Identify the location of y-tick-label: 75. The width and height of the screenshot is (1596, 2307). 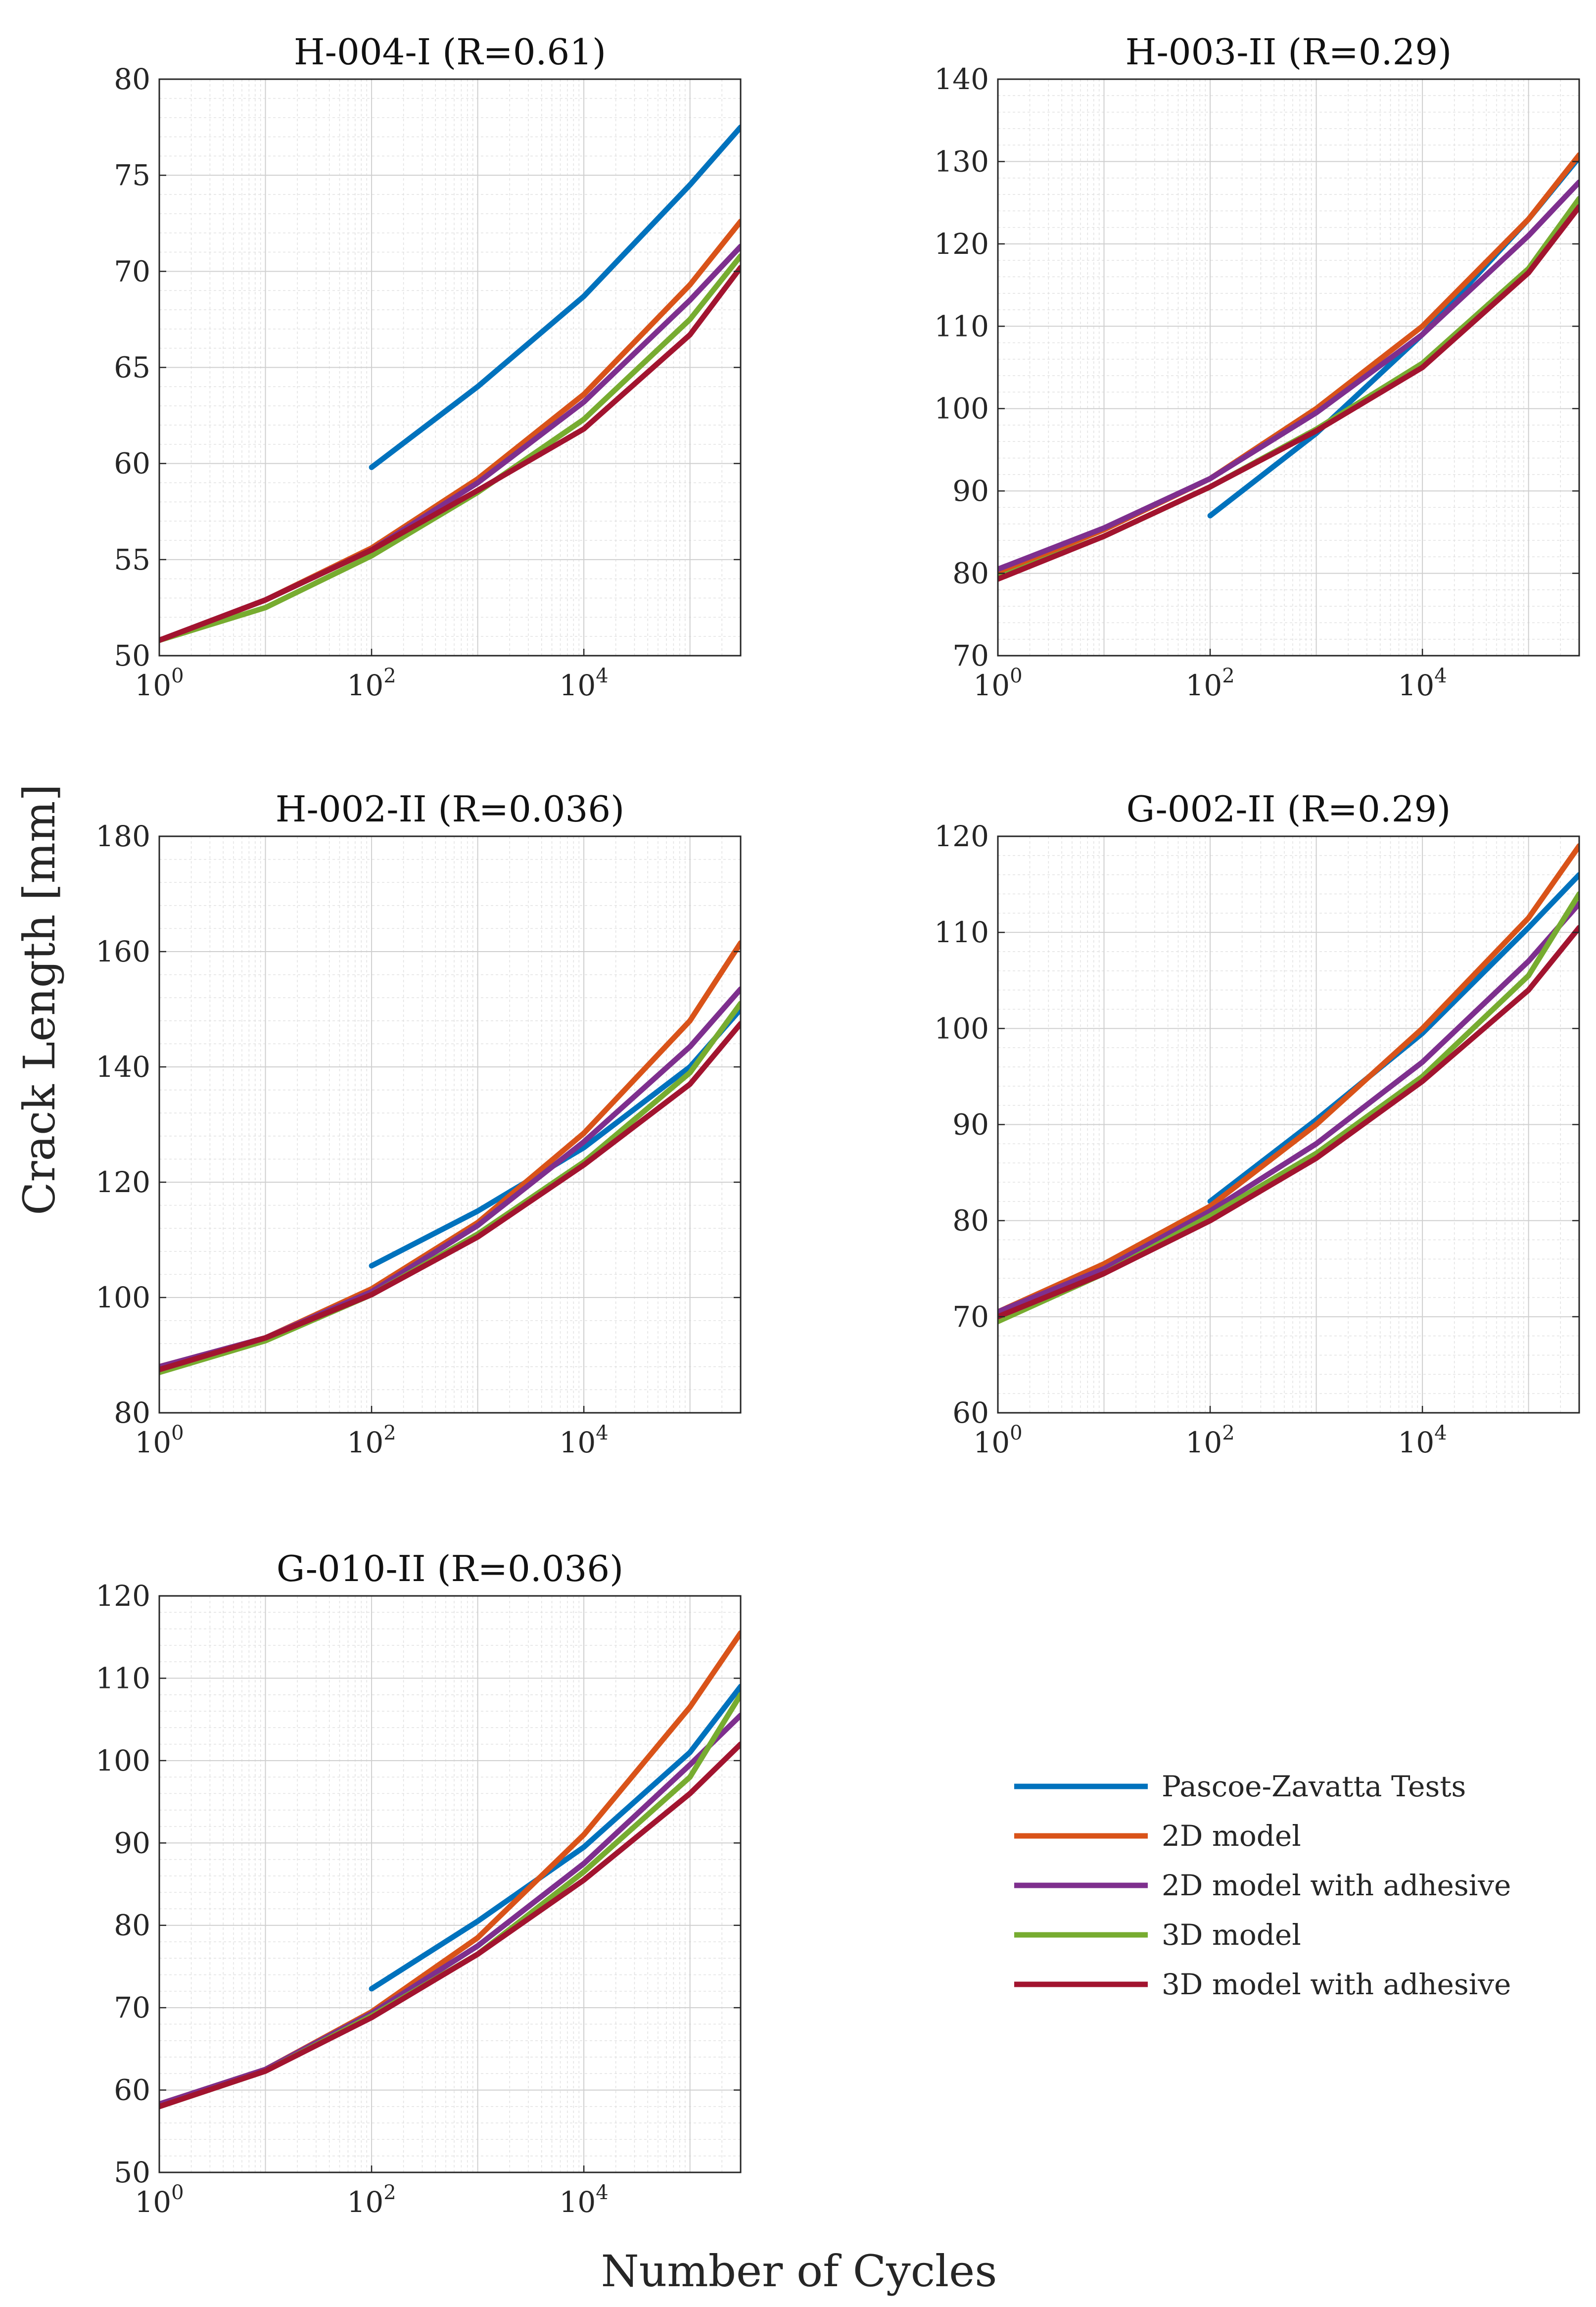
(132, 175).